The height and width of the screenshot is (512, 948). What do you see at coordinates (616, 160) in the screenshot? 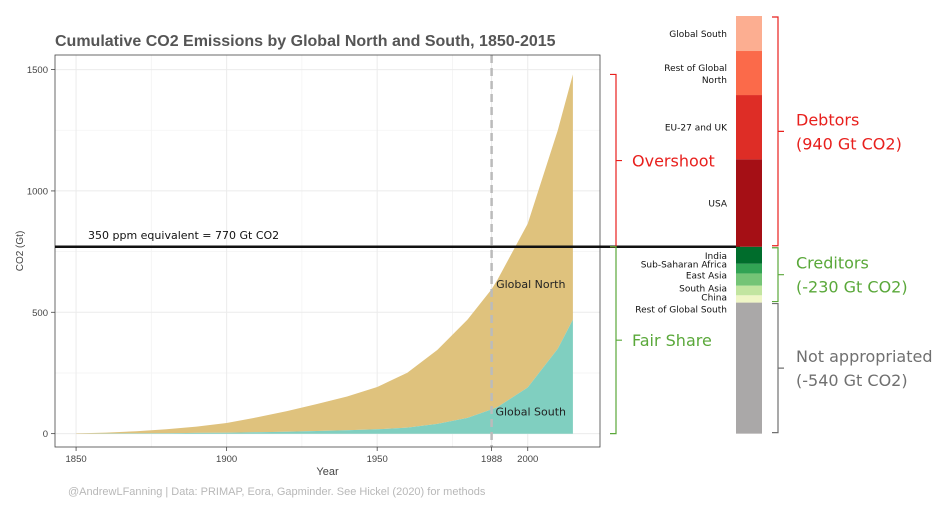
I see `bracket-overshoot` at bounding box center [616, 160].